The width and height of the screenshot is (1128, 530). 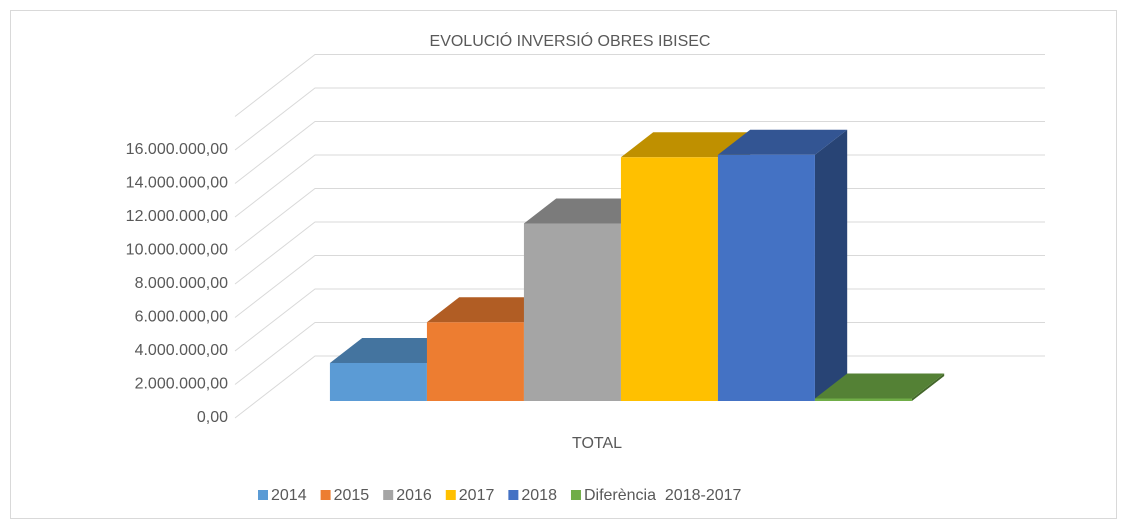 I want to click on y-tick-label: 4.000.000,00, so click(x=182, y=350).